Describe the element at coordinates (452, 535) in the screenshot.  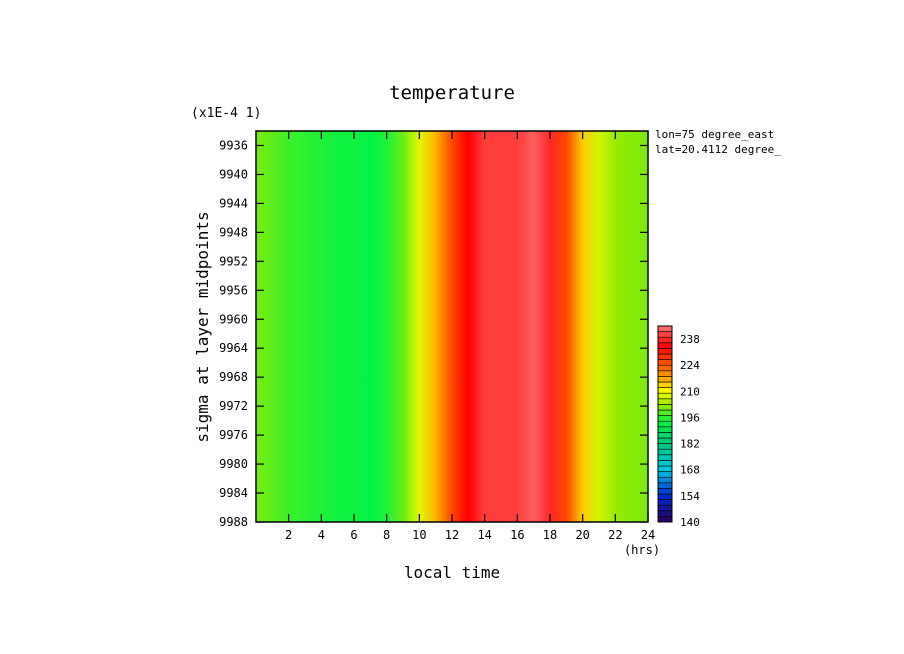
I see `x-tick-label: 12` at that location.